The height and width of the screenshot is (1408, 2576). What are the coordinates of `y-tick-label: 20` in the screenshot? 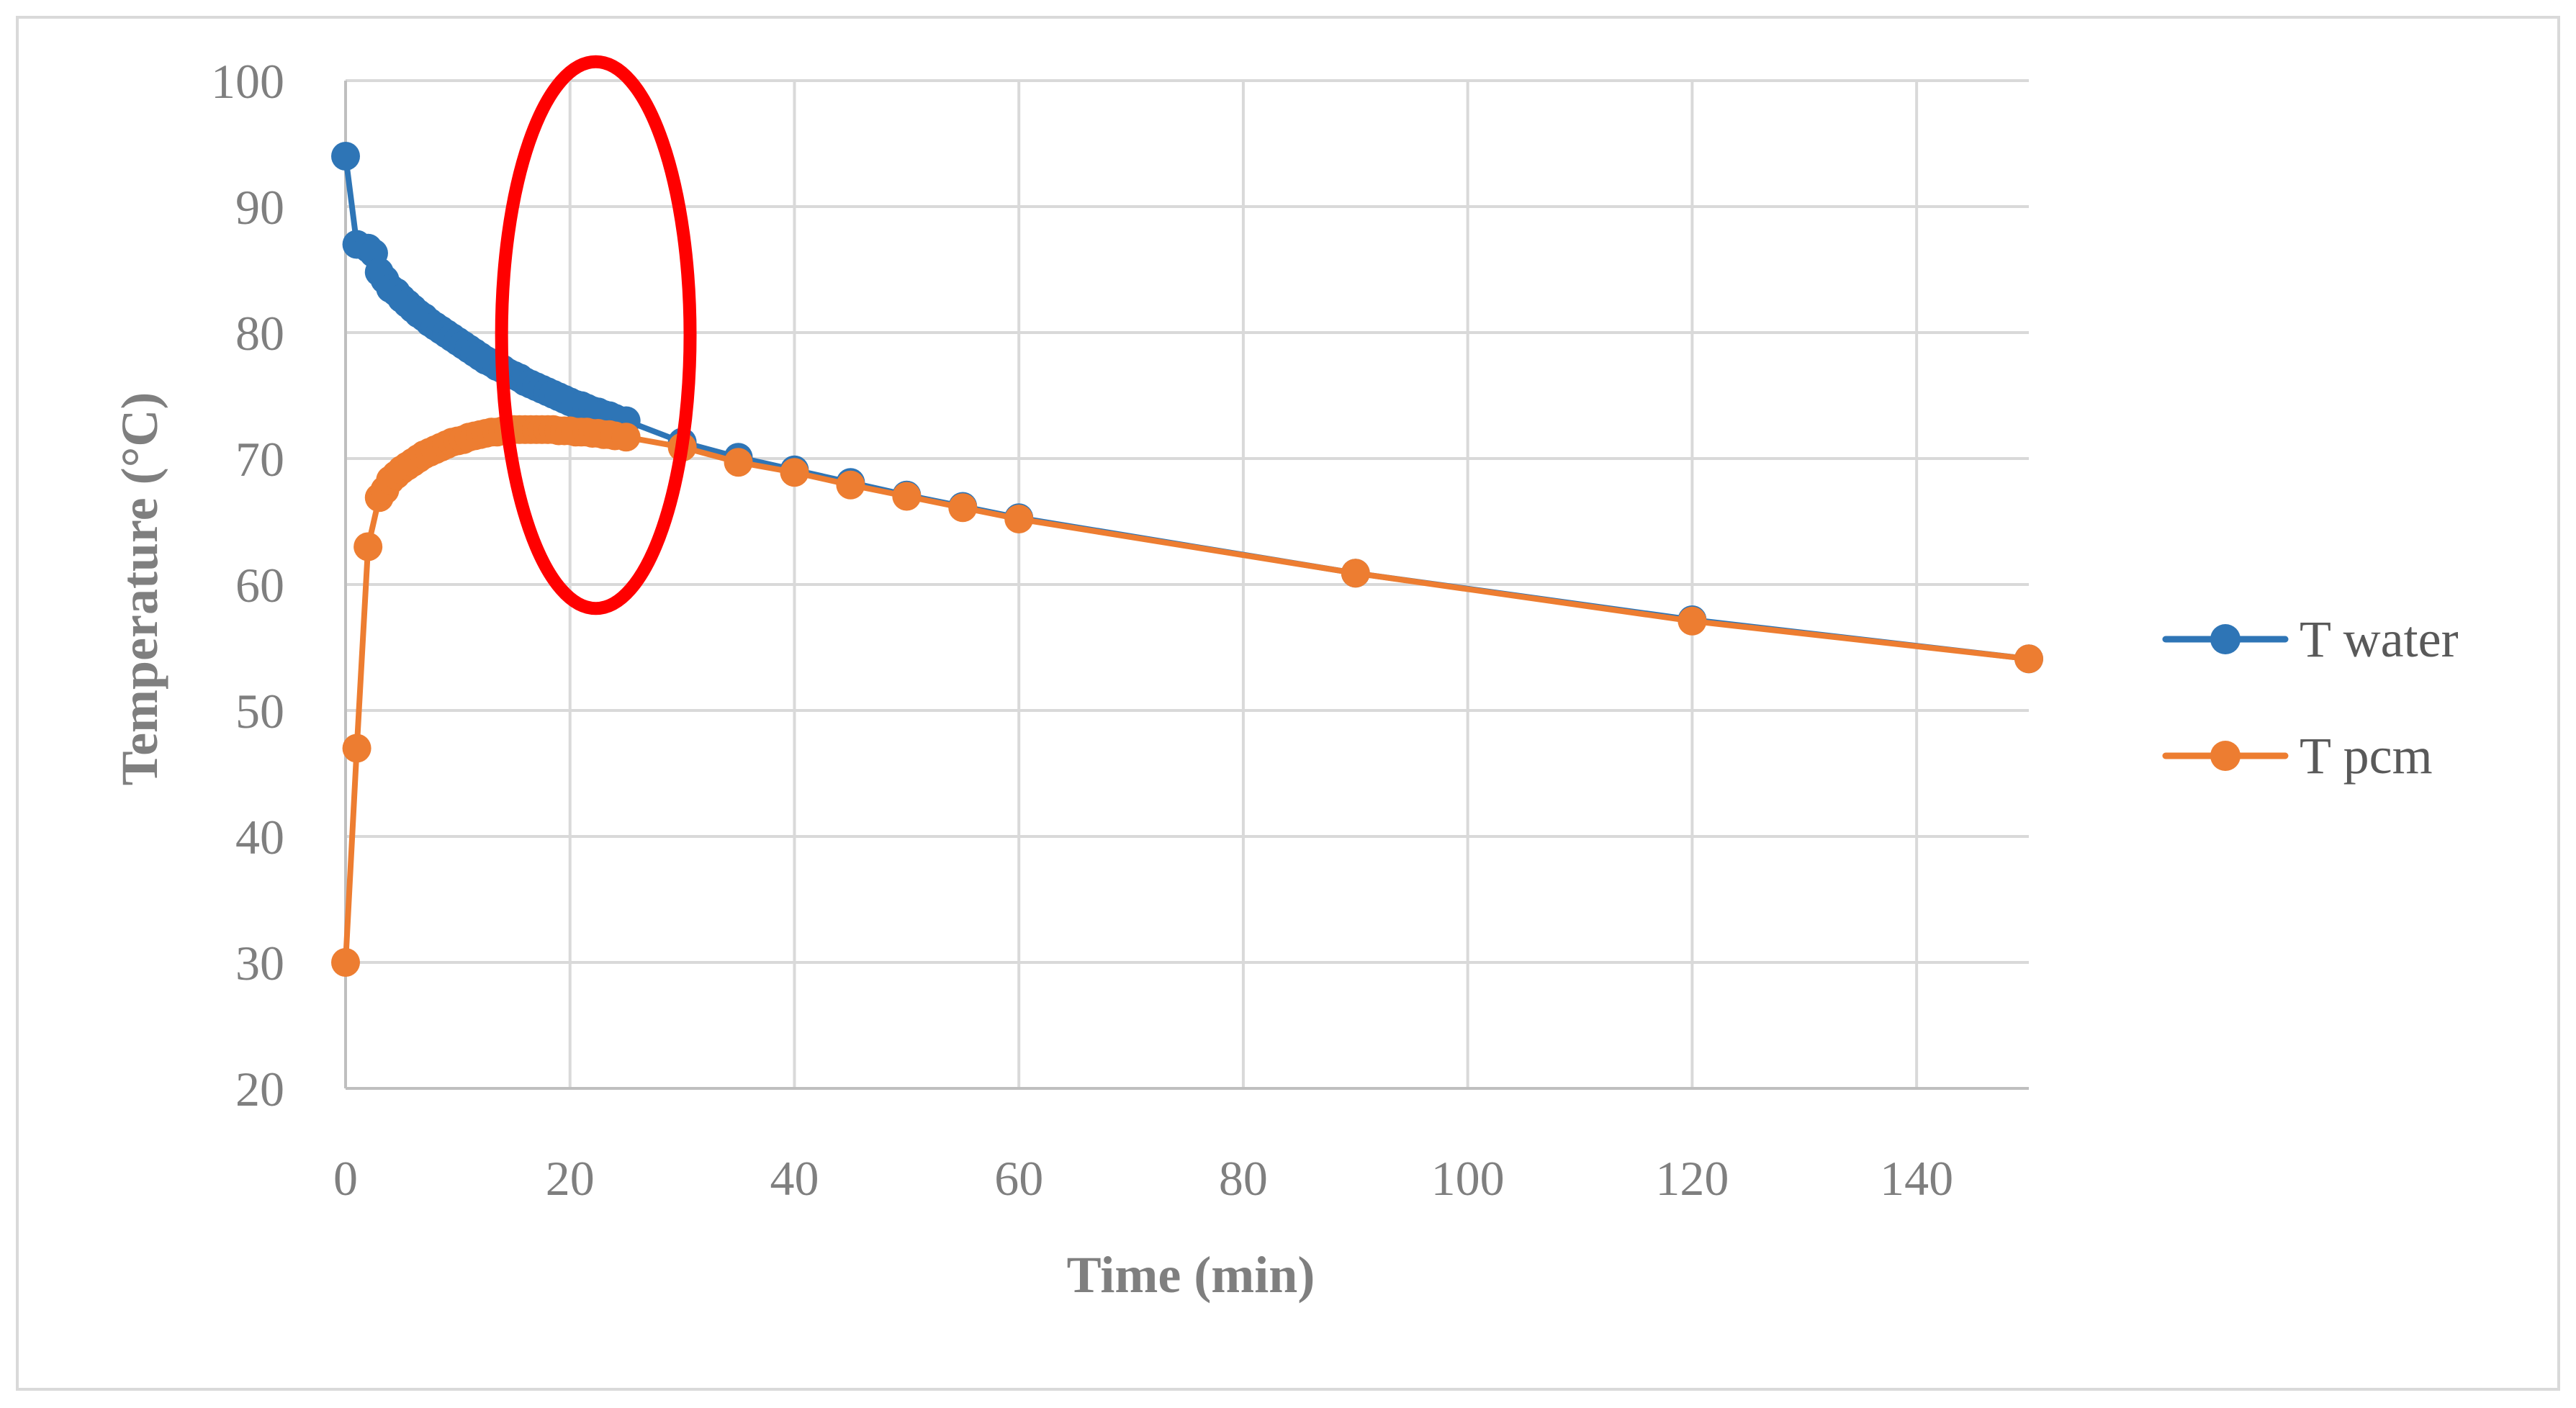 It's located at (259, 1089).